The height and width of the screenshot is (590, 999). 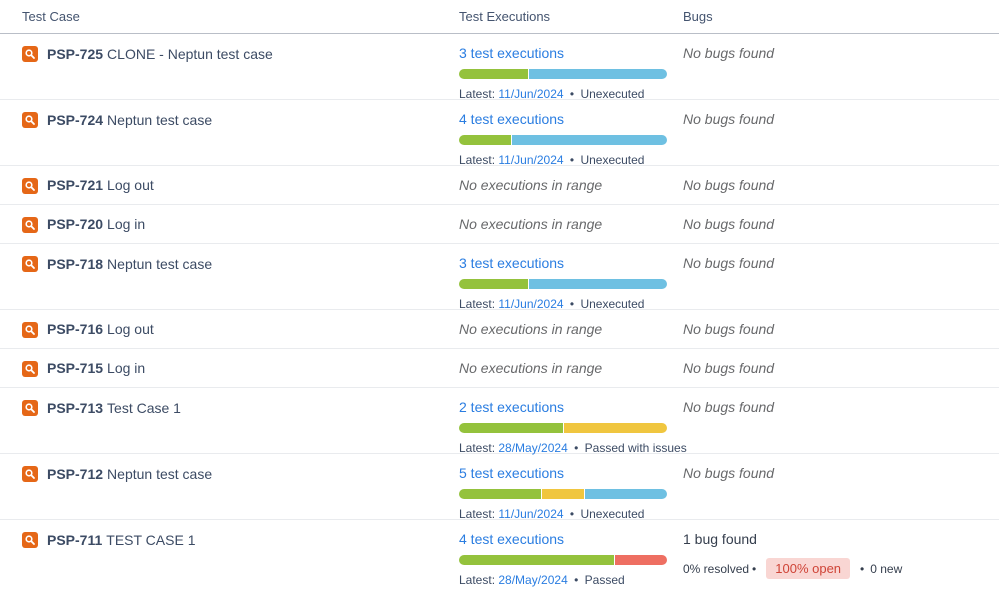 I want to click on bar-segment-failed, so click(x=641, y=560).